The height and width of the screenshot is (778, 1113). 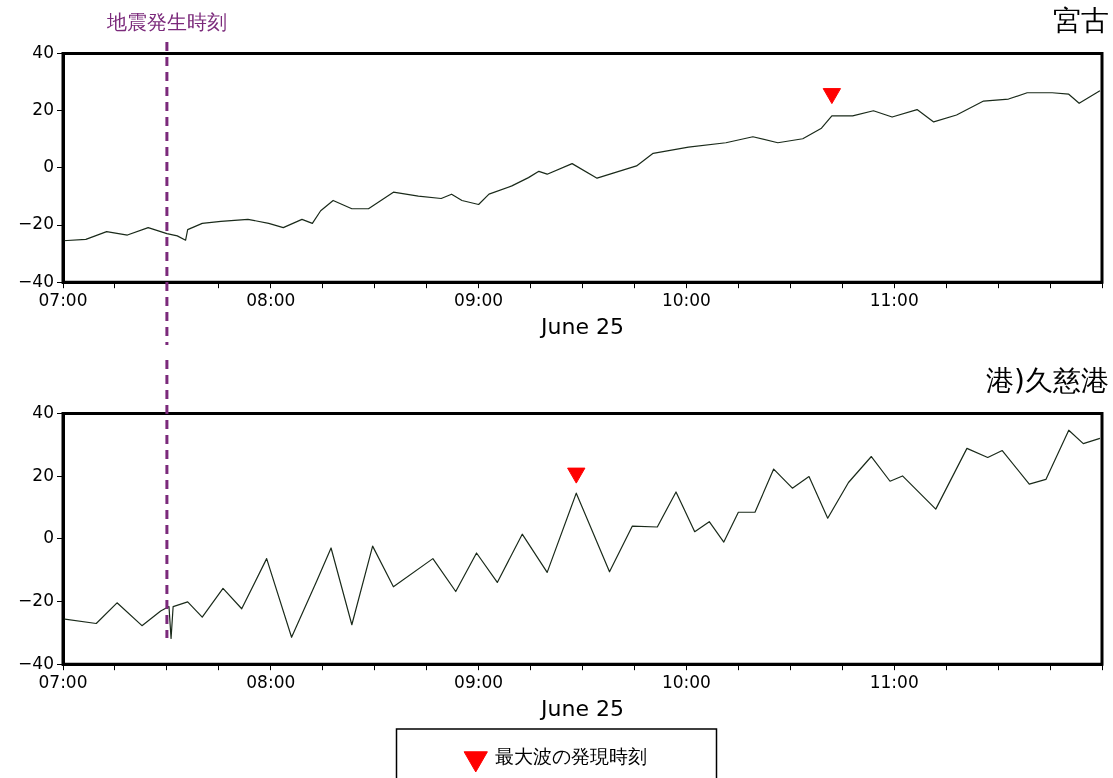 What do you see at coordinates (1047, 381) in the screenshot?
I see `chart-title: 港)久慈港` at bounding box center [1047, 381].